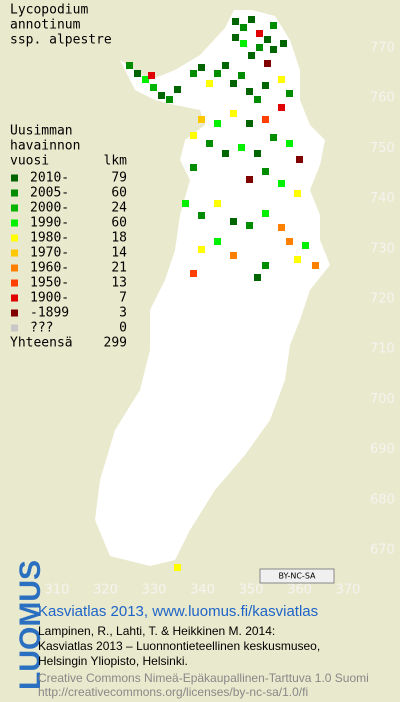  Describe the element at coordinates (105, 590) in the screenshot. I see `x-grid-label: 320` at that location.